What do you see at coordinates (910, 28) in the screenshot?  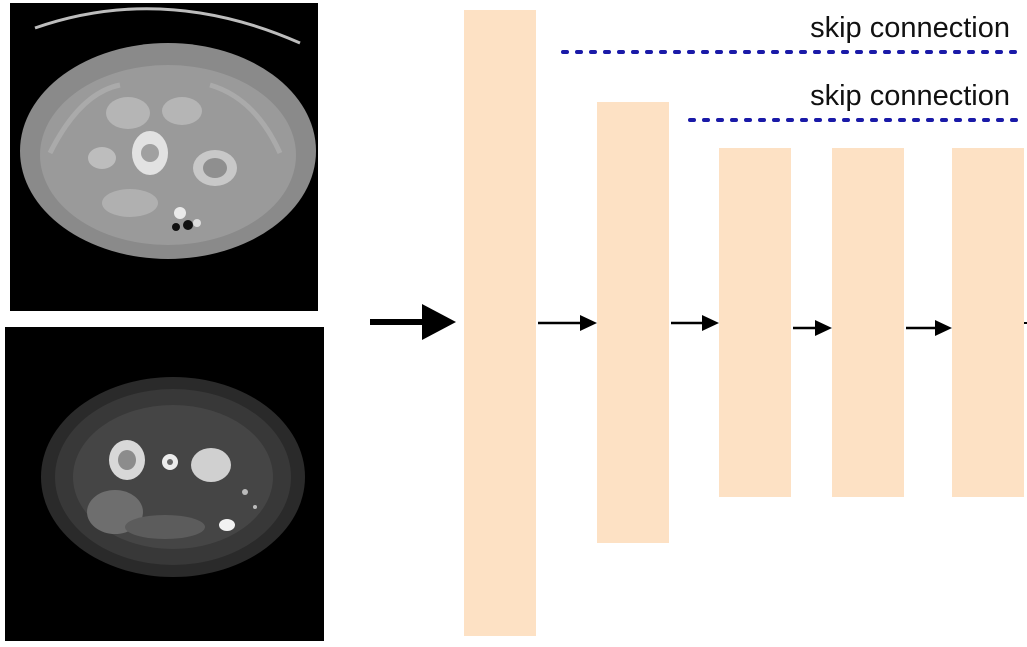 I see `skip-connection-label-1: skip connection` at bounding box center [910, 28].